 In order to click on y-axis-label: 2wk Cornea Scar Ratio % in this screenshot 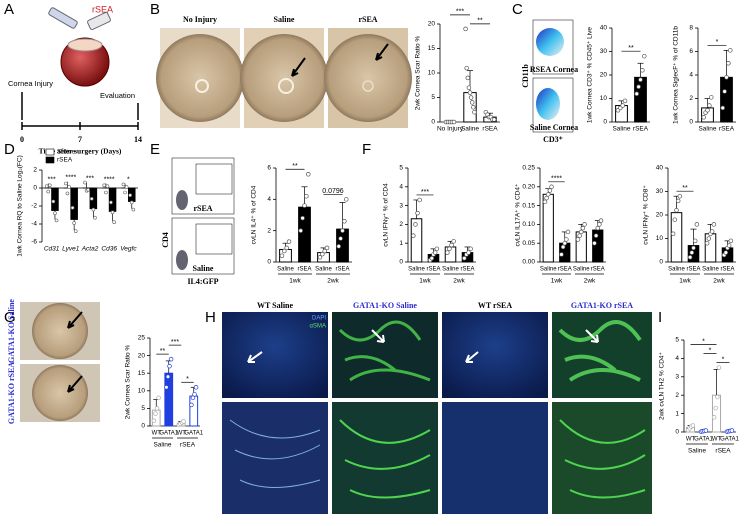, I will do `click(418, 73)`.